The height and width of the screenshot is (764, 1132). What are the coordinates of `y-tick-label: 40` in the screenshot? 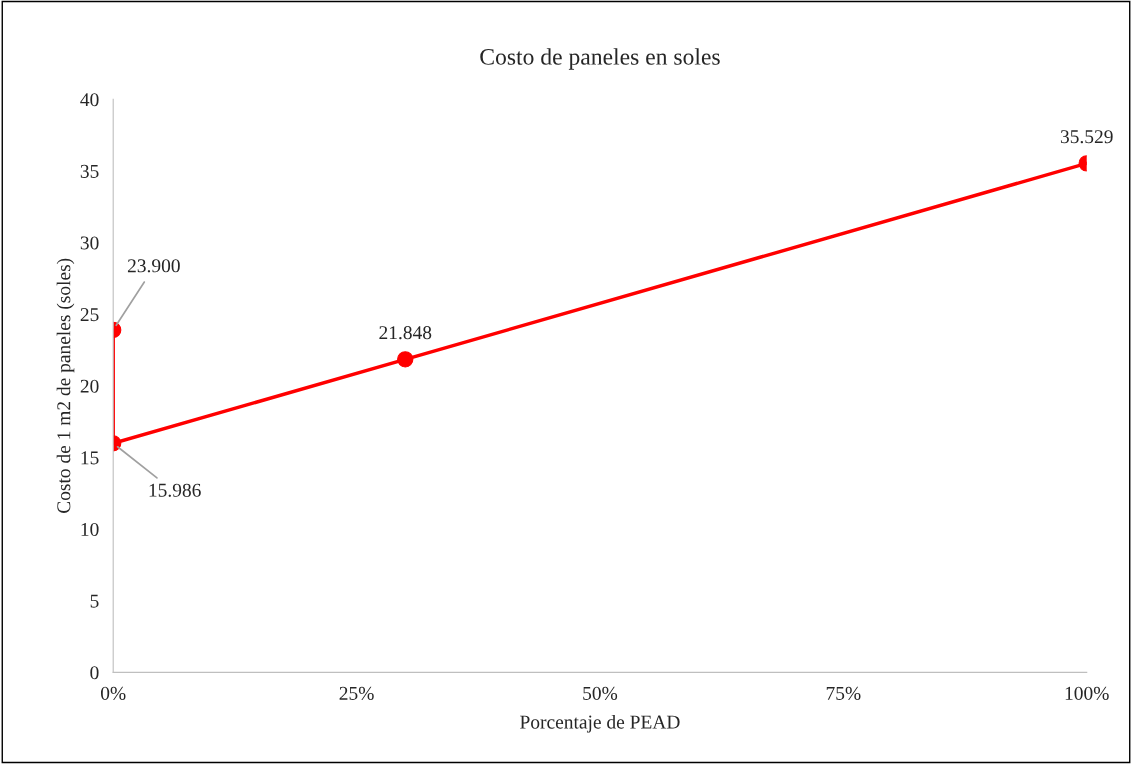 It's located at (89, 100).